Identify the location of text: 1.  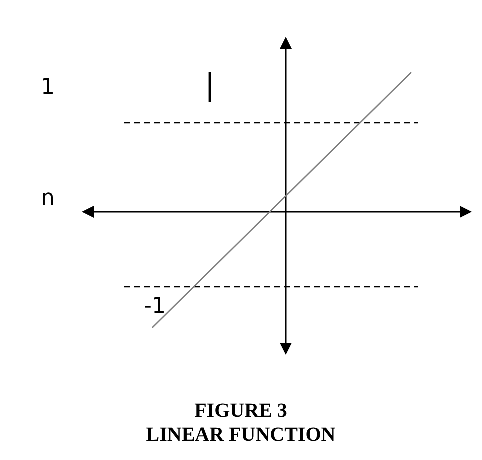
(48, 87).